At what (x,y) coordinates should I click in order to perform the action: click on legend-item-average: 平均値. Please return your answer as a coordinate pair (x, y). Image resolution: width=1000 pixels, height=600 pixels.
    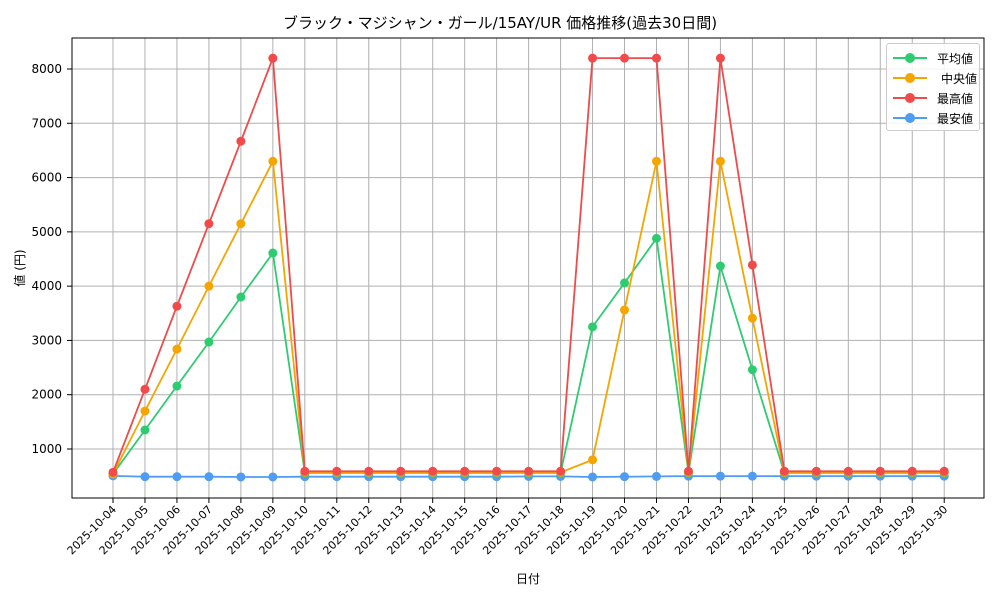
    Looking at the image, I should click on (933, 58).